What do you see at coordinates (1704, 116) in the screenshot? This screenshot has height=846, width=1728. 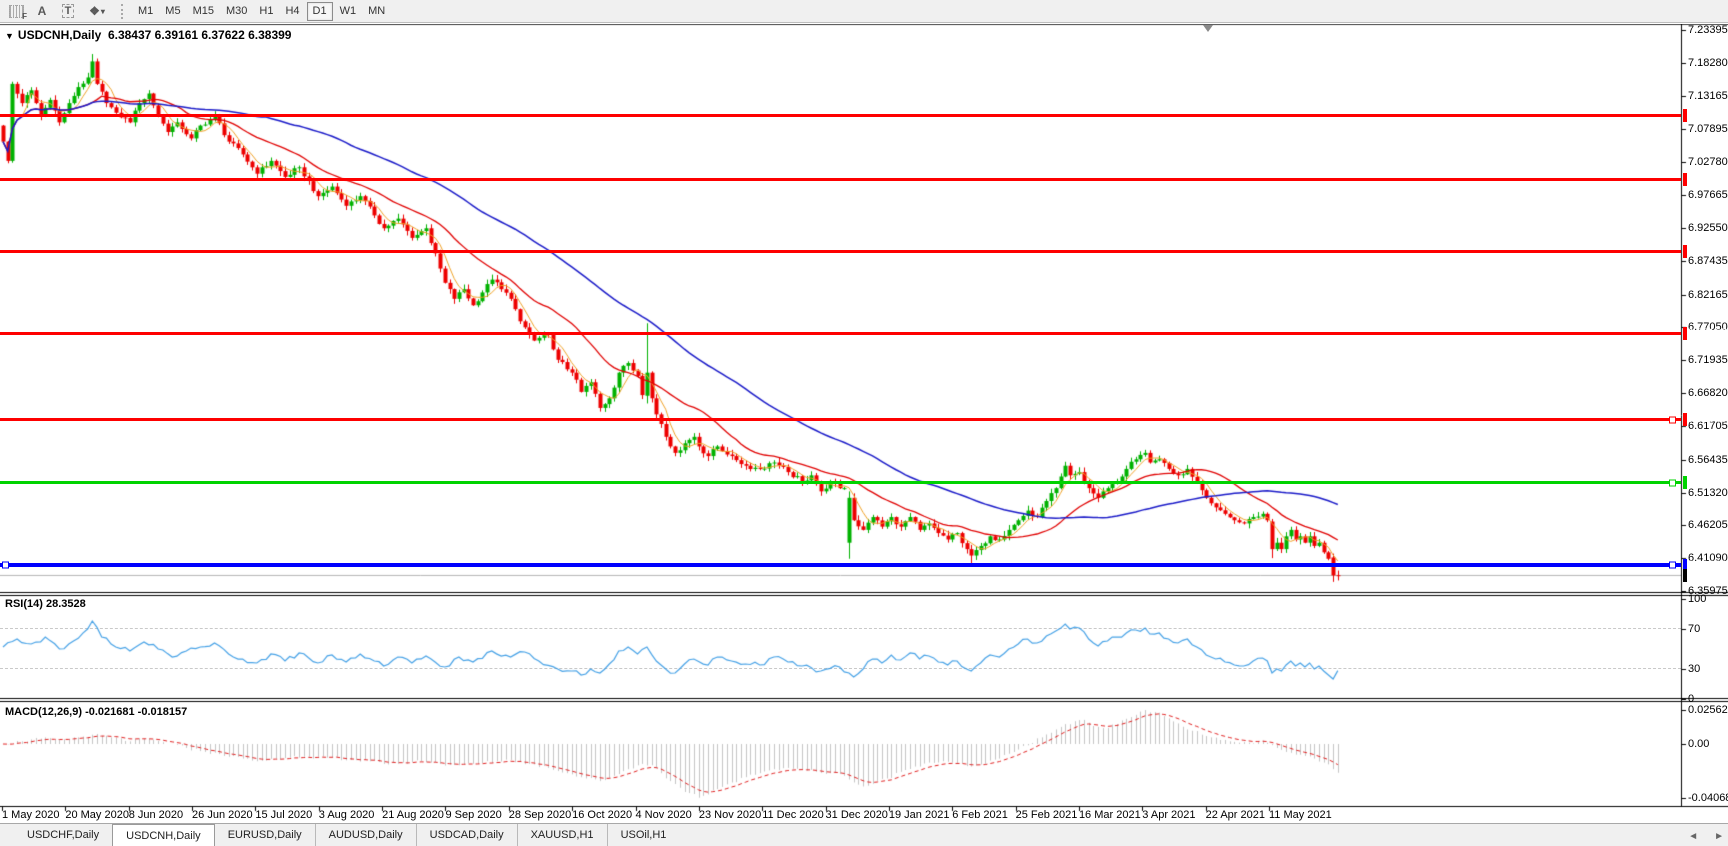 I see `line-price-label: 7.10011` at bounding box center [1704, 116].